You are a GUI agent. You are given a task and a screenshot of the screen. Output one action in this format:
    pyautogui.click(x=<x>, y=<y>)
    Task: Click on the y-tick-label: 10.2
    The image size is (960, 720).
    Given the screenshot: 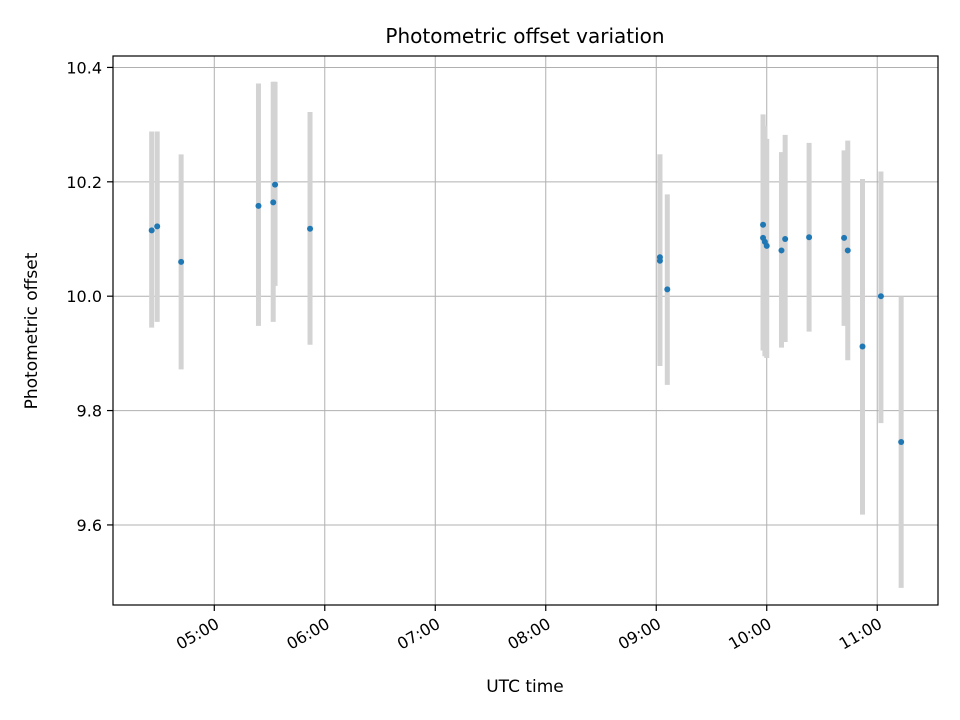 What is the action you would take?
    pyautogui.click(x=84, y=182)
    